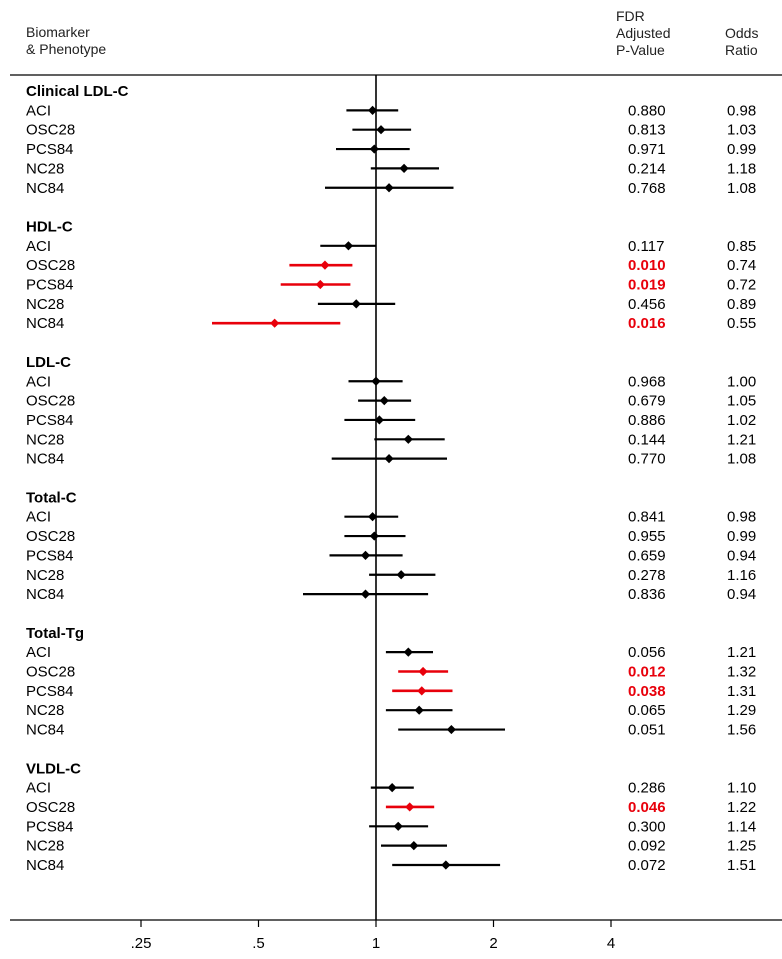  What do you see at coordinates (741, 33) in the screenshot?
I see `header-odds: Odds` at bounding box center [741, 33].